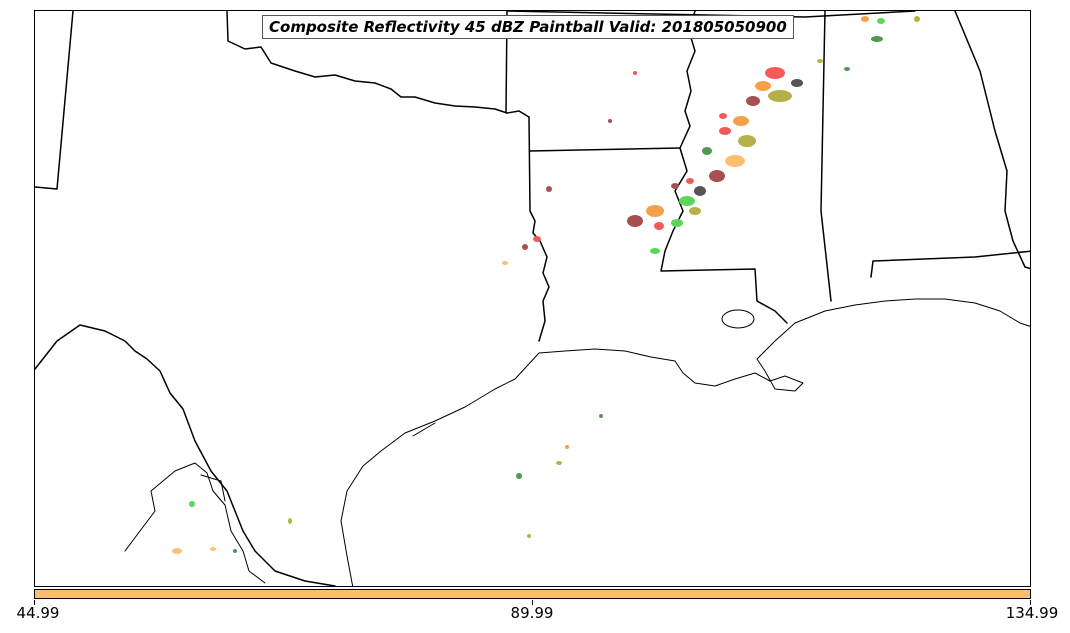 This screenshot has height=633, width=1070. I want to click on colorbar-tick-left, so click(34, 602).